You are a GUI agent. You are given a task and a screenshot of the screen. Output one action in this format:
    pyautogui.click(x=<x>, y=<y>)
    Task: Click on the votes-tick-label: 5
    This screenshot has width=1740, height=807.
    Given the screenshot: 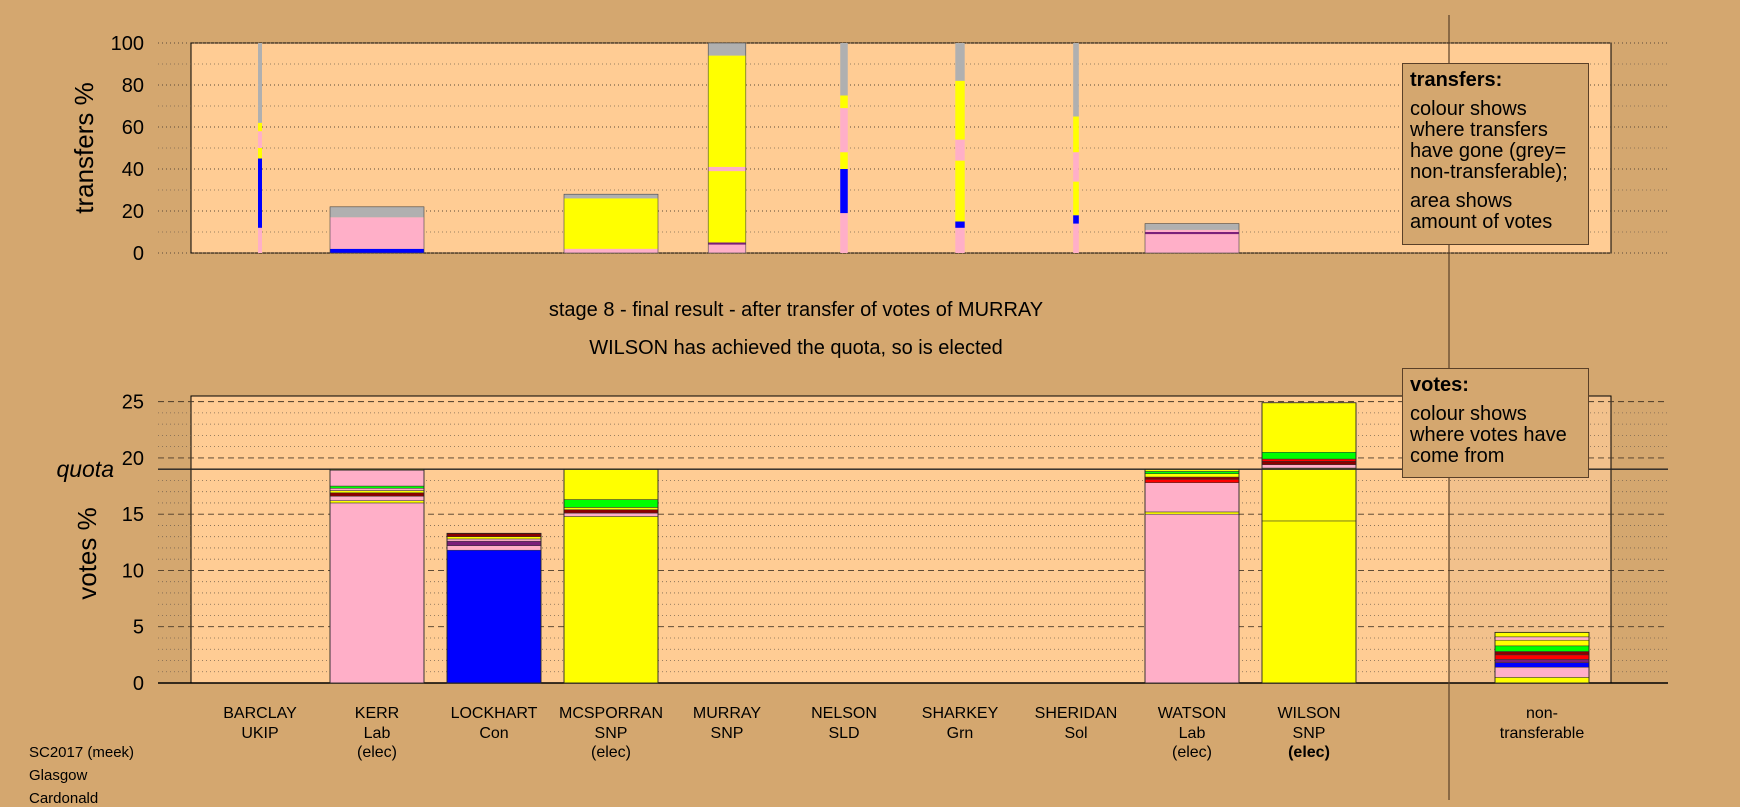 What is the action you would take?
    pyautogui.click(x=138, y=628)
    